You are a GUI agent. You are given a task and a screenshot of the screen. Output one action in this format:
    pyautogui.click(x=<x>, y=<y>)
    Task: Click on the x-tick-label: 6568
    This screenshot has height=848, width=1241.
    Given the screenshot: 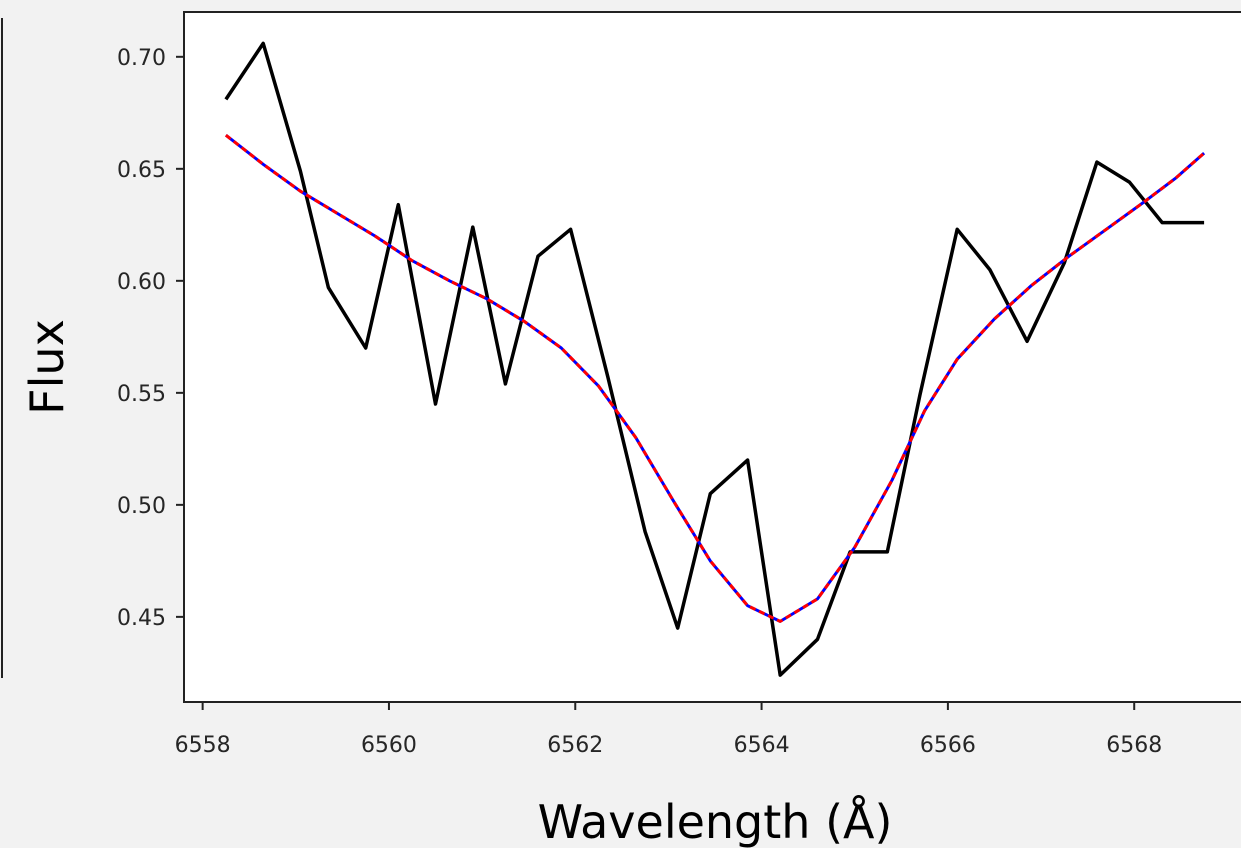 What is the action you would take?
    pyautogui.click(x=1134, y=745)
    